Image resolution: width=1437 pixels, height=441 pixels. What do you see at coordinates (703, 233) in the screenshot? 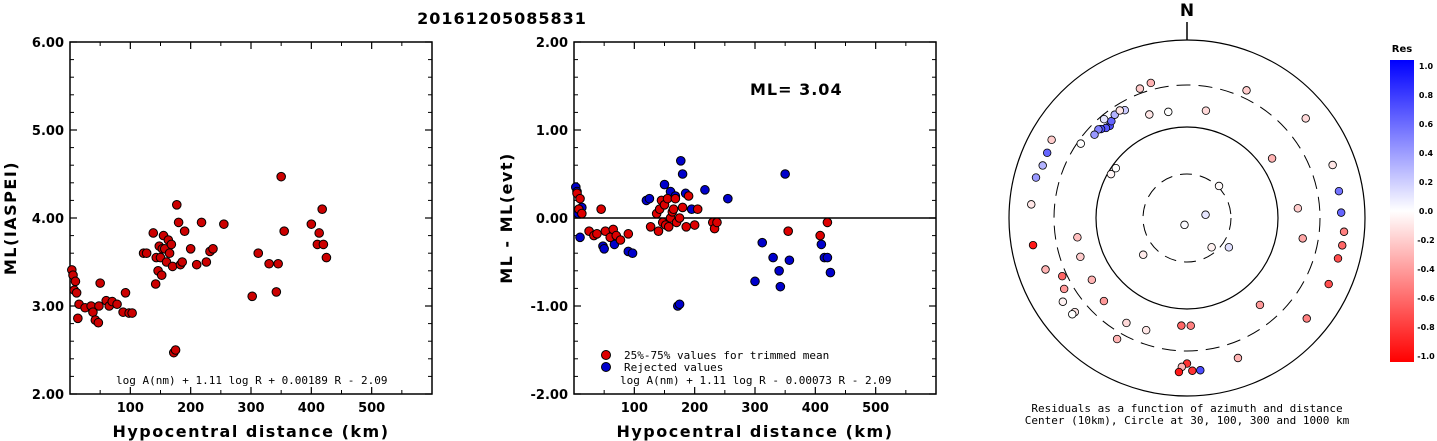
I see `panel-residual-points` at bounding box center [703, 233].